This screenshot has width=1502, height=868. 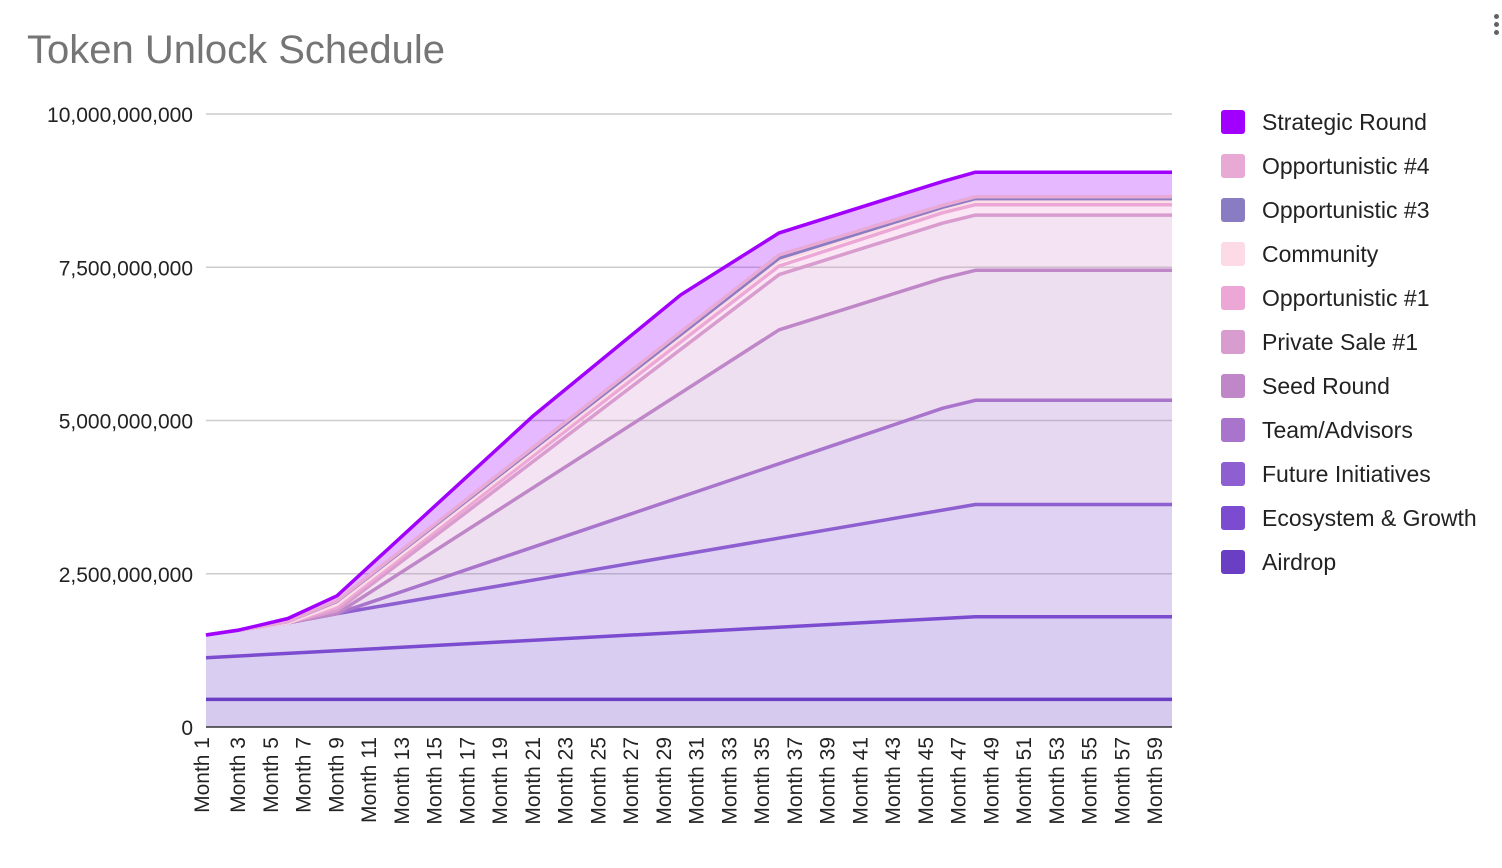 I want to click on x-tick-label: Month 5, so click(x=271, y=775).